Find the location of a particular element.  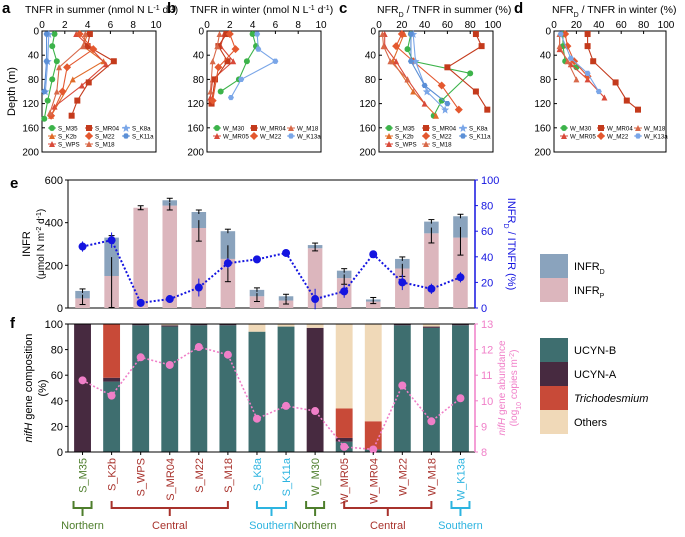

bar-infr-d is located at coordinates (257, 293).